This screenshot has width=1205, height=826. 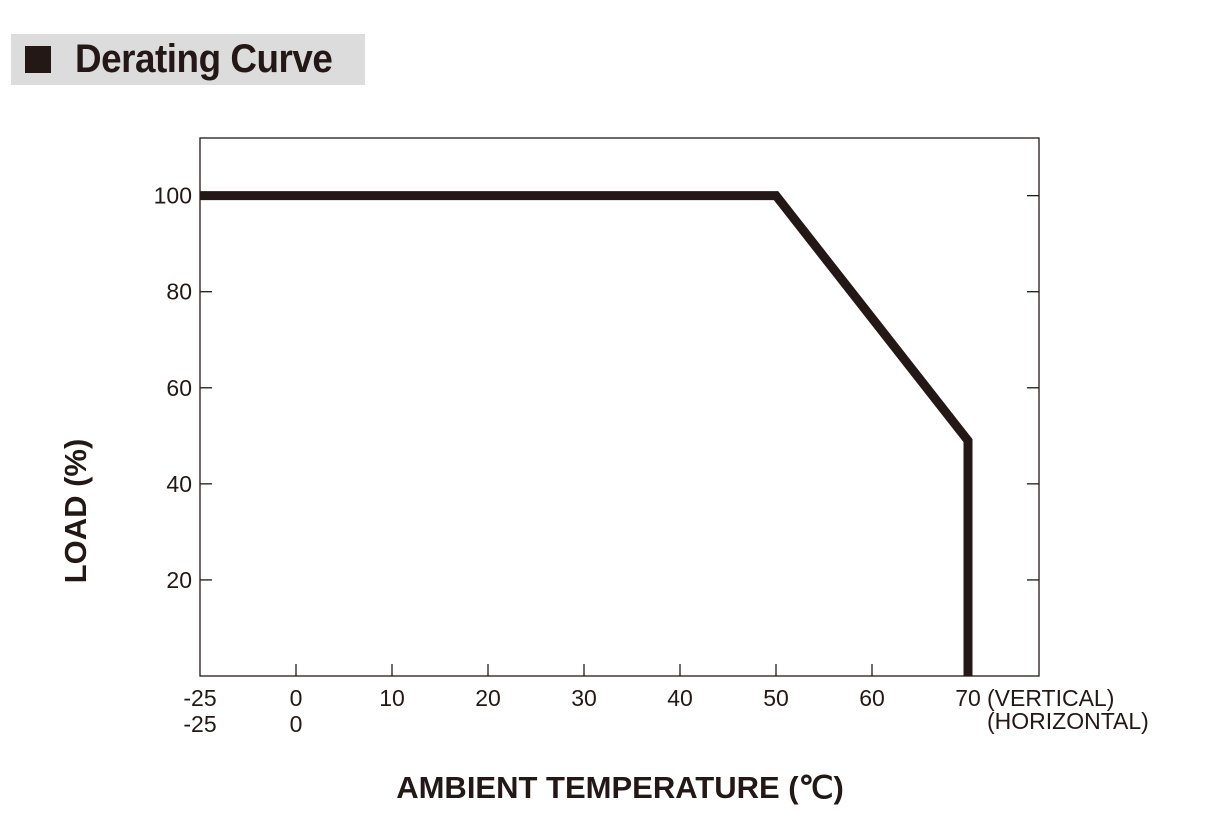 I want to click on x-tick-label-vertical: 70, so click(x=968, y=698).